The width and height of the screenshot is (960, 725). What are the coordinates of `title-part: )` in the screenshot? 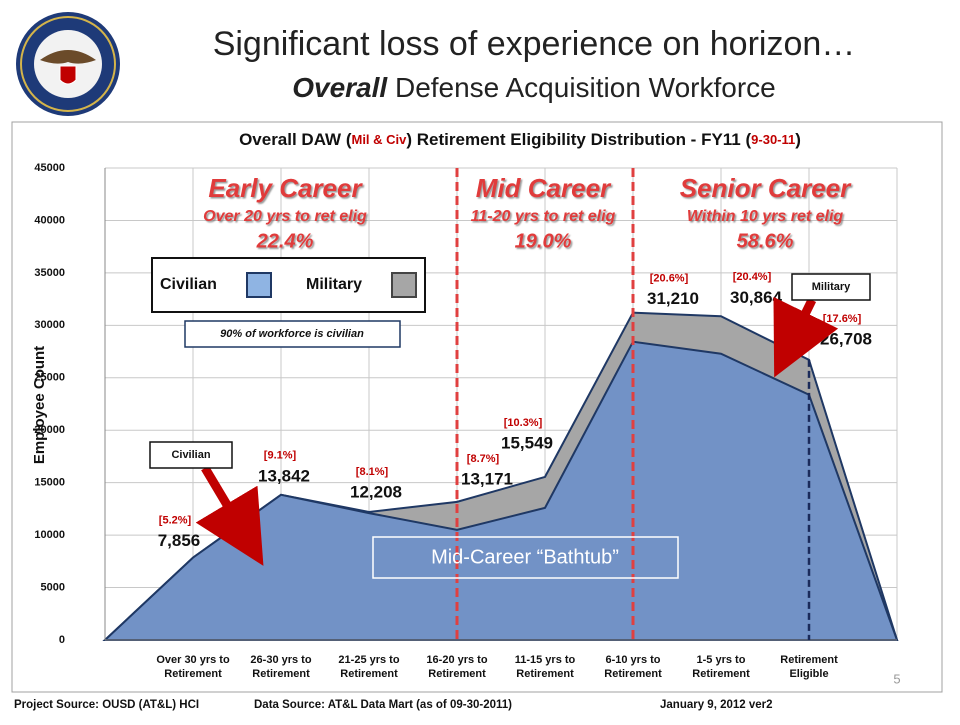 It's located at (798, 139).